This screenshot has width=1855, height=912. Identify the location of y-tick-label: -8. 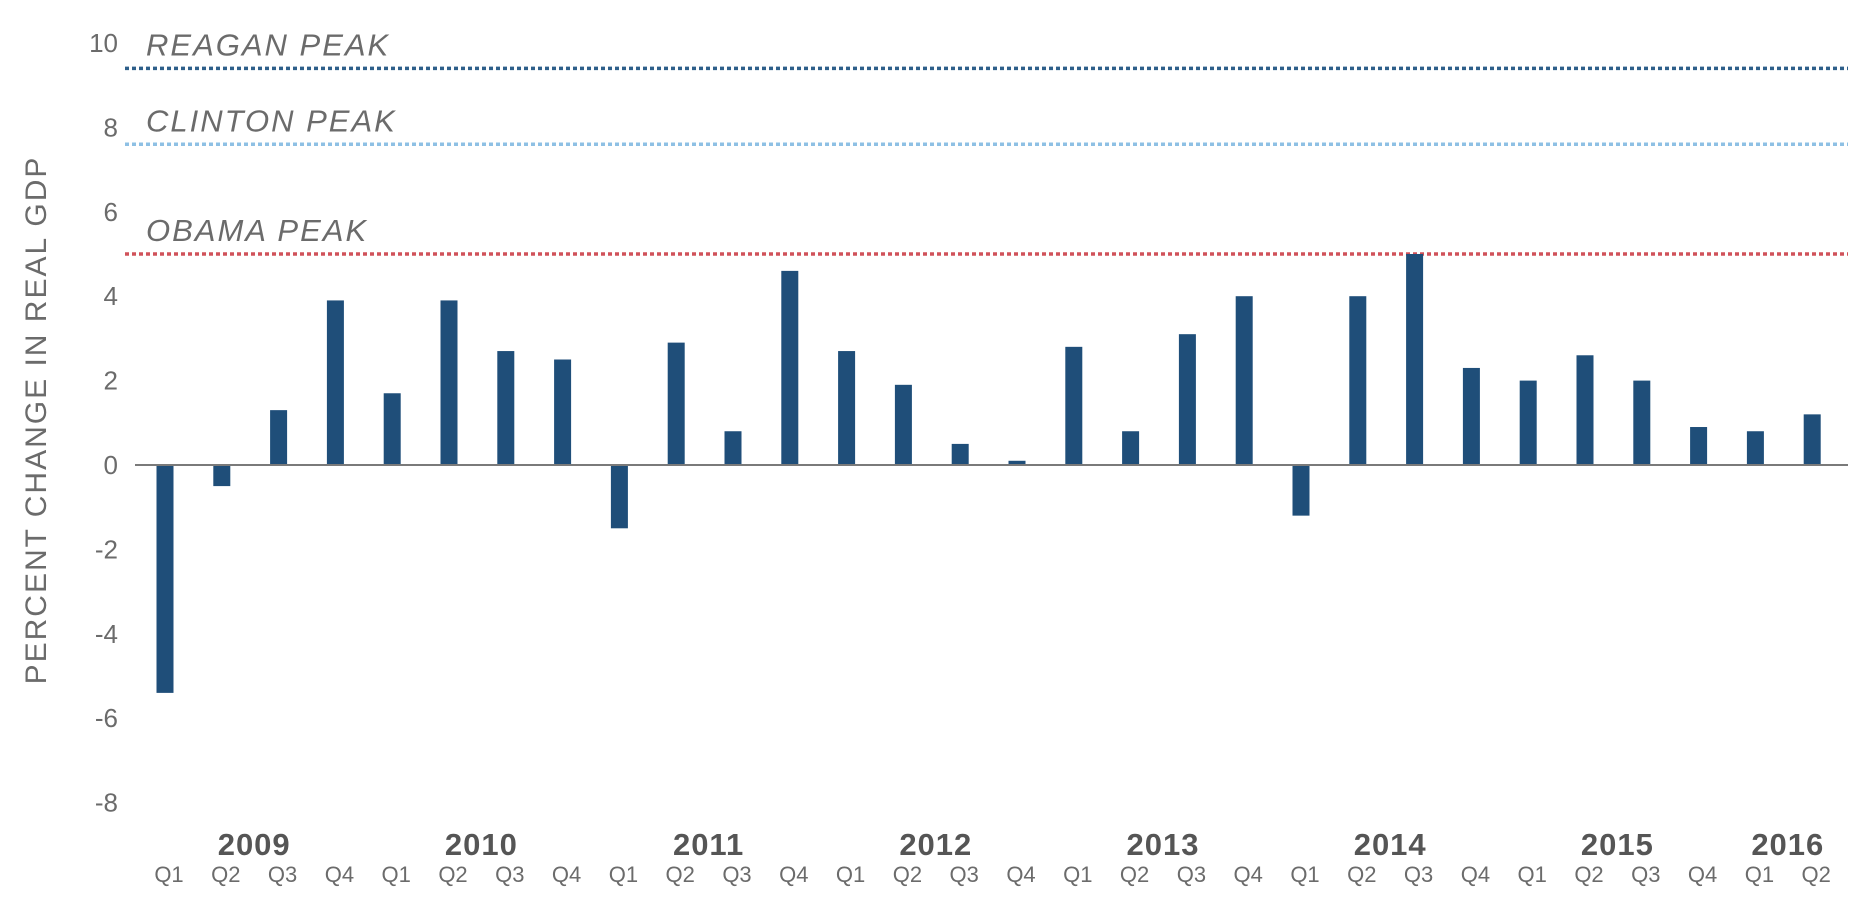
(106, 803).